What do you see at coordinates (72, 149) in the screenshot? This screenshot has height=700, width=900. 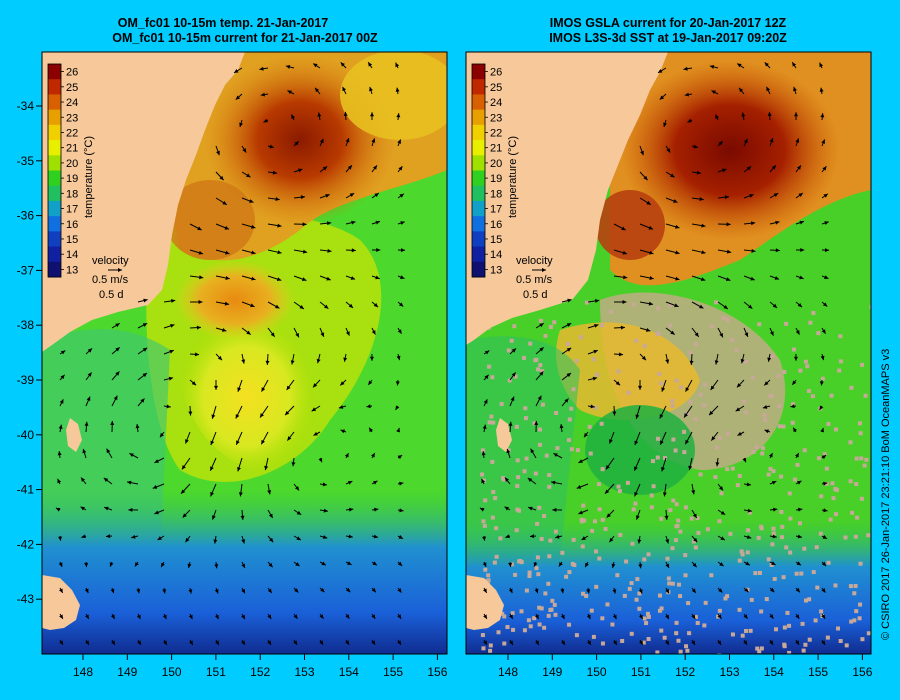 I see `left-colorbar-tick-label: 21` at bounding box center [72, 149].